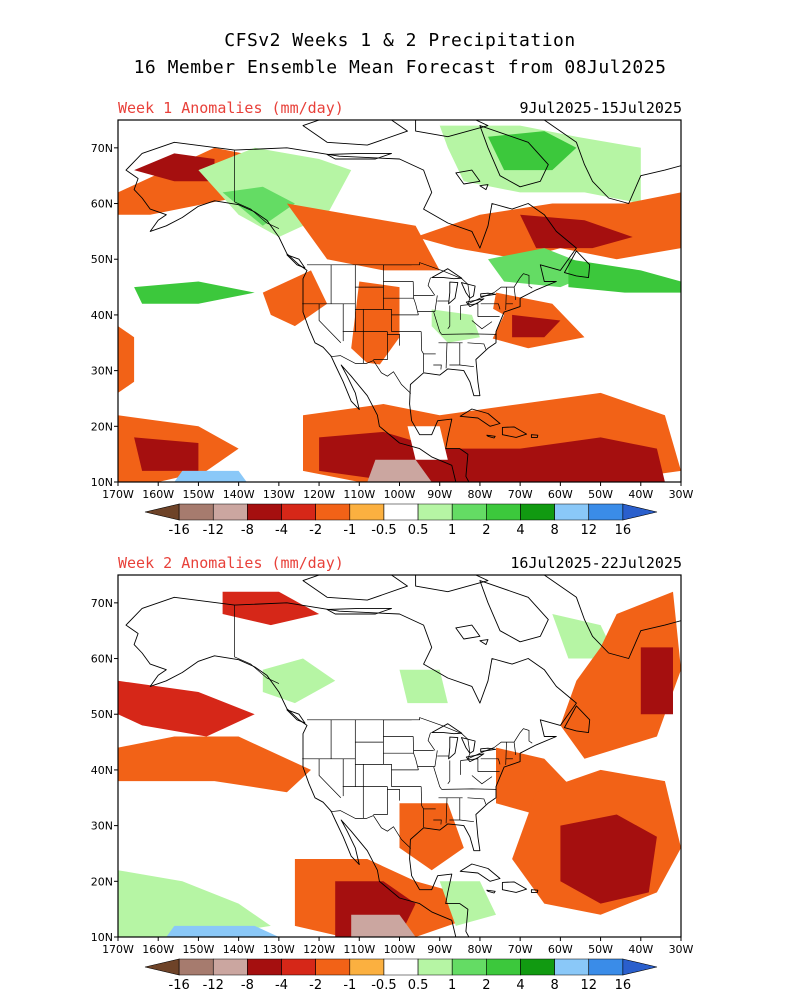 This screenshot has width=800, height=1000. I want to click on lon-tick-label: 100W, so click(400, 949).